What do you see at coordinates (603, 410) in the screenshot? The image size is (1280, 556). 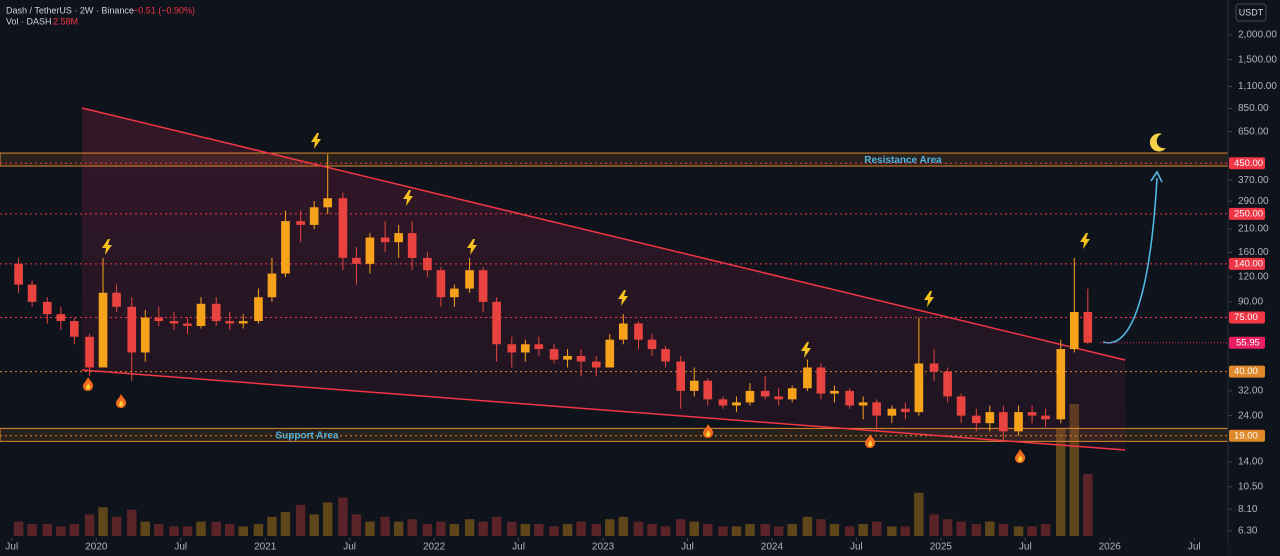 I see `support-trendline` at bounding box center [603, 410].